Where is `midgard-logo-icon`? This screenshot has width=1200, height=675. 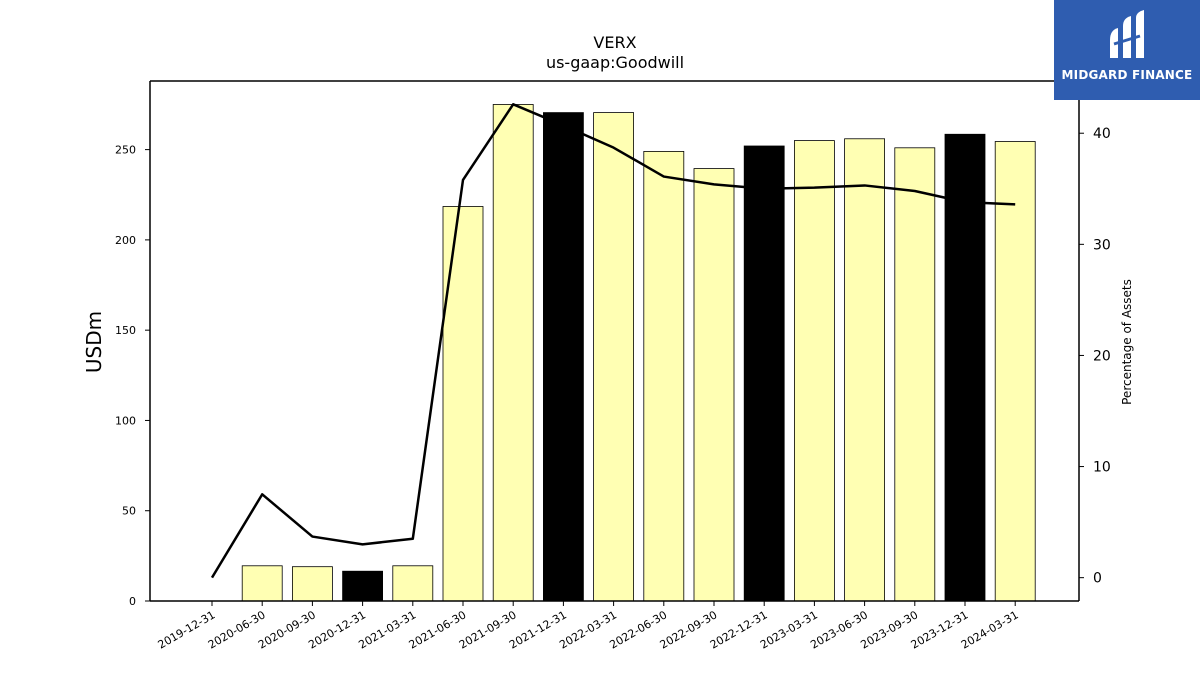 midgard-logo-icon is located at coordinates (1127, 34).